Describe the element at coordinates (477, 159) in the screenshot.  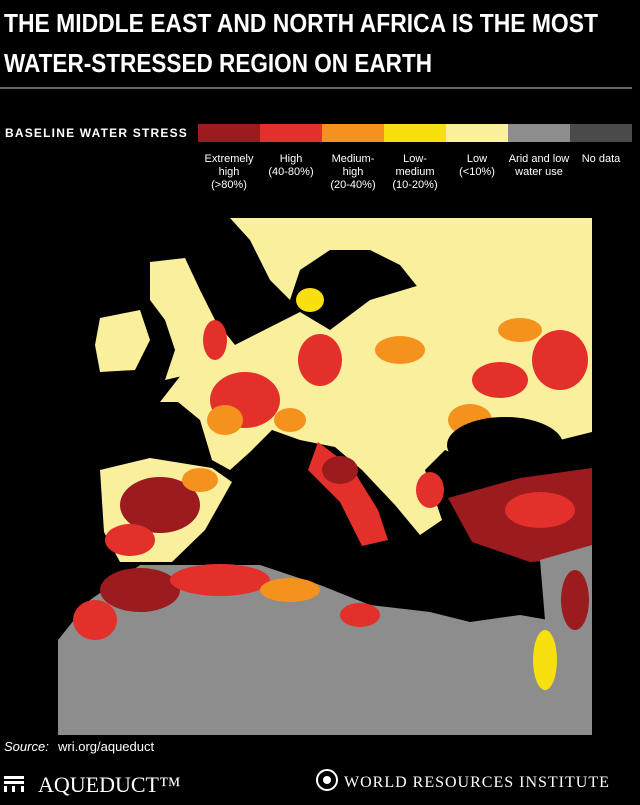
I see `legend-label: Low` at that location.